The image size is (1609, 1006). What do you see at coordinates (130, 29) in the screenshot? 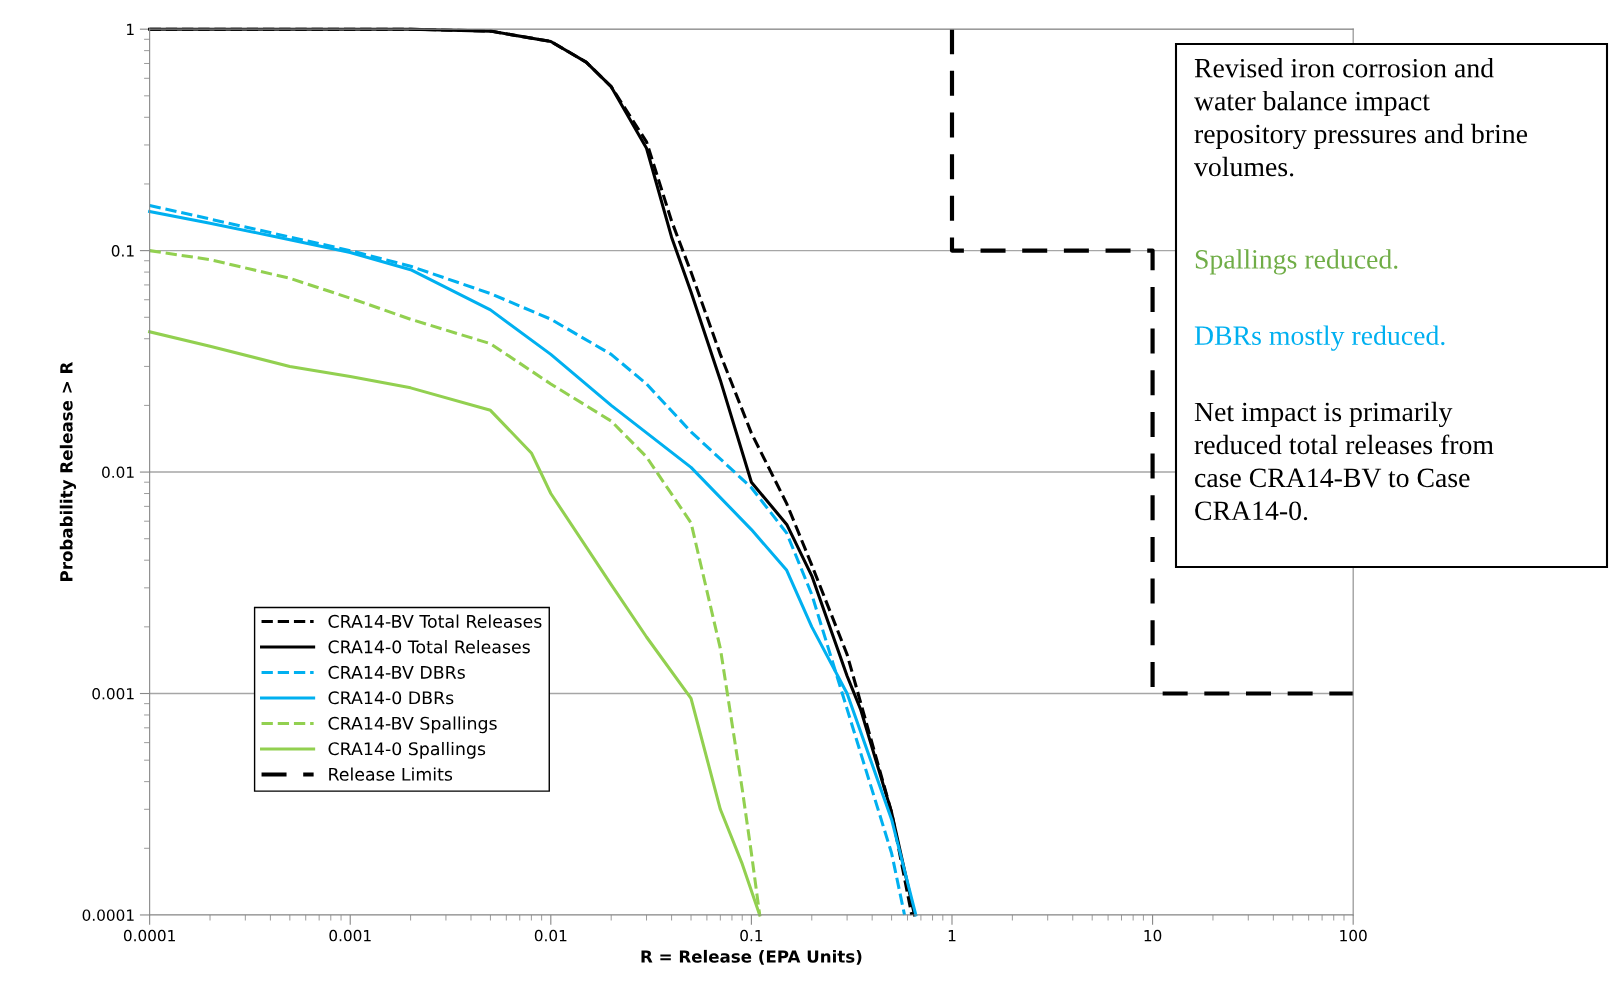
I see `y-tick-label: 1` at bounding box center [130, 29].